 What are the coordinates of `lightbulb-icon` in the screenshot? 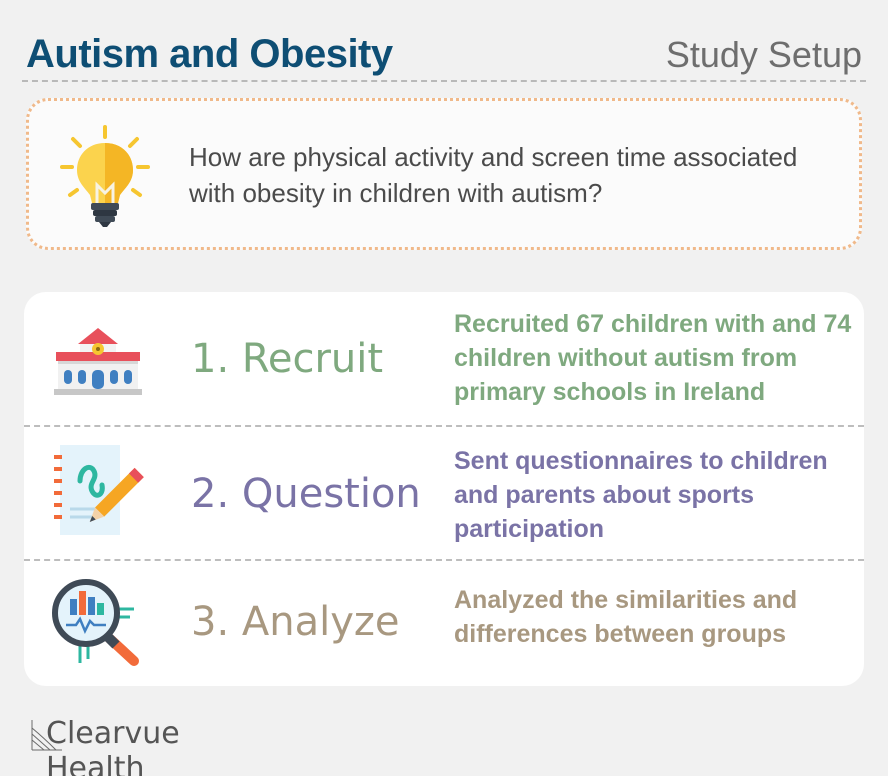 It's located at (105, 176).